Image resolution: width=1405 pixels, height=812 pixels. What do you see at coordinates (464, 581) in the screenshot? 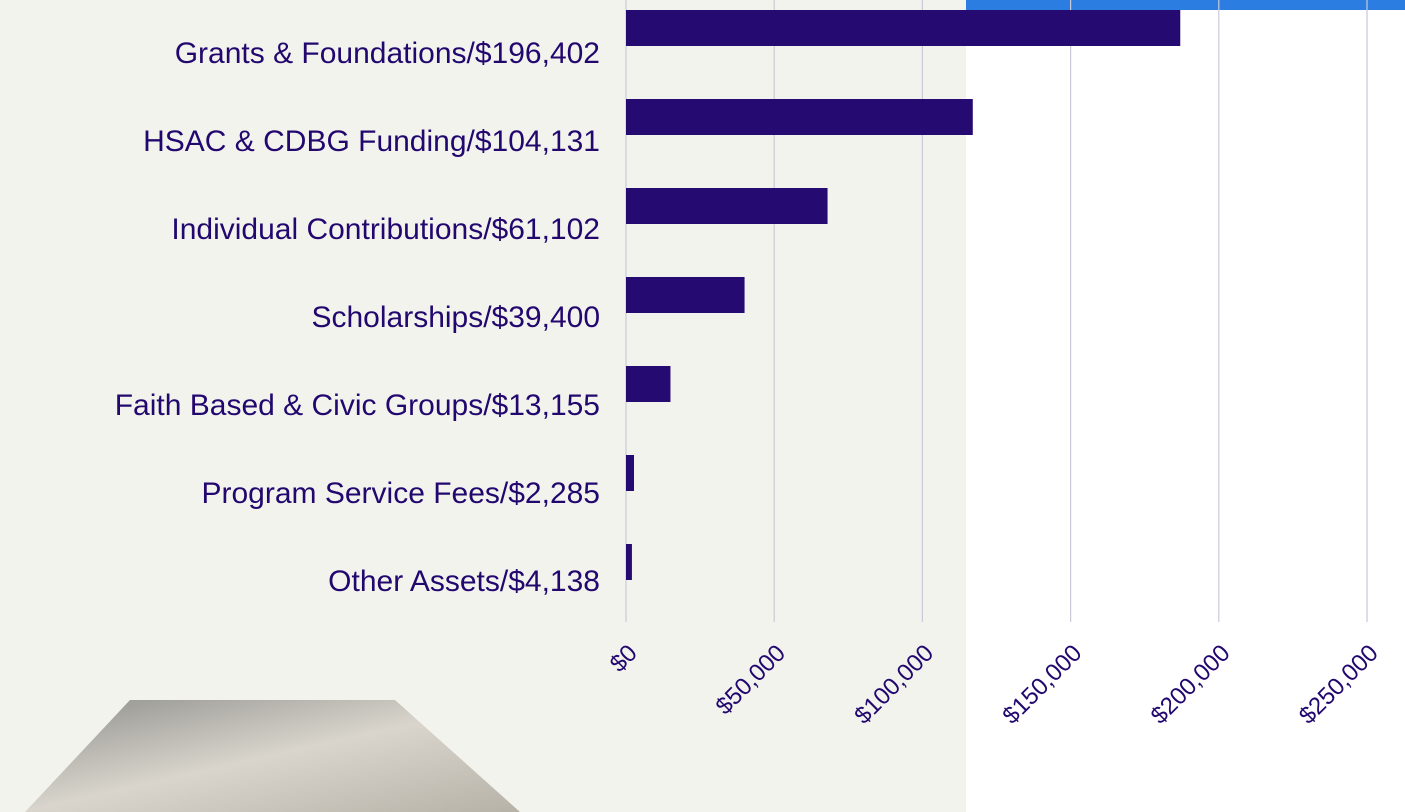
I see `y-tick-label: Other Assets/$4,138` at bounding box center [464, 581].